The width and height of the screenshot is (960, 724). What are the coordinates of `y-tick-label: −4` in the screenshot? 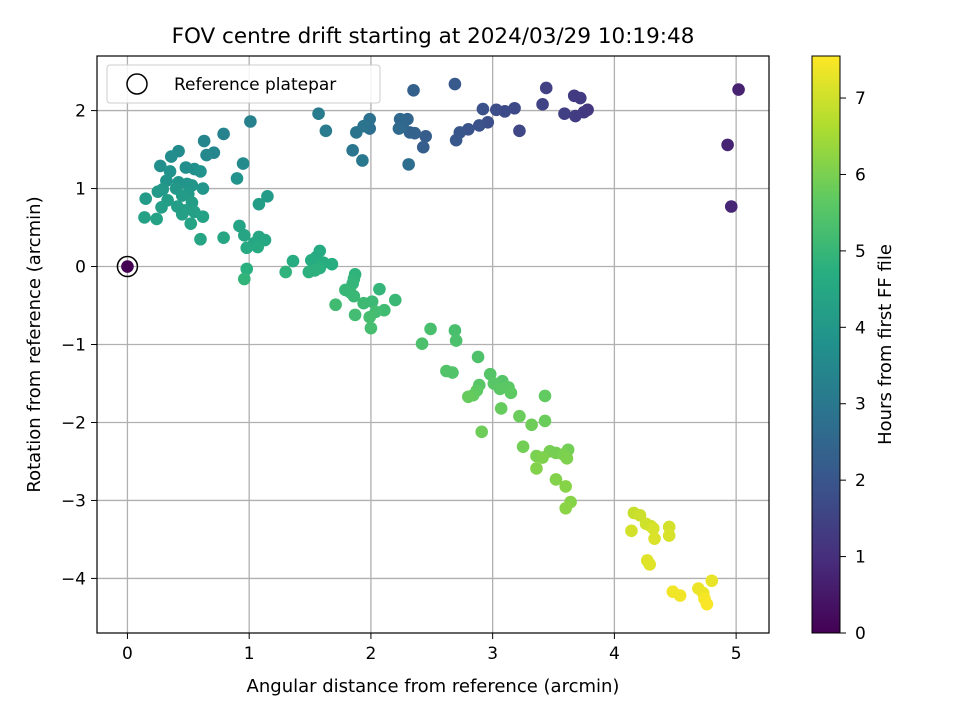 It's located at (73, 579).